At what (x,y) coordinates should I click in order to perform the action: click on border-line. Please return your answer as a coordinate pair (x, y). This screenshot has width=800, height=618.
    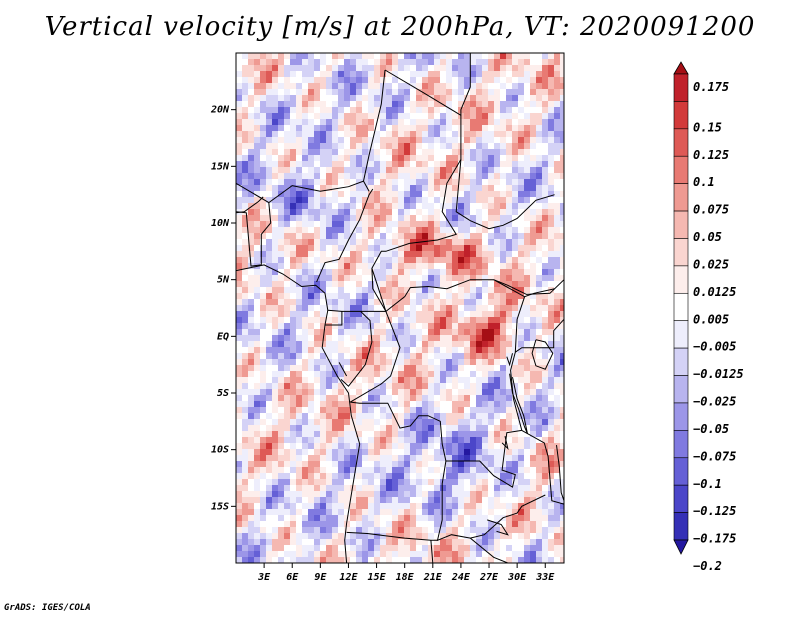
    Looking at the image, I should click on (542, 467).